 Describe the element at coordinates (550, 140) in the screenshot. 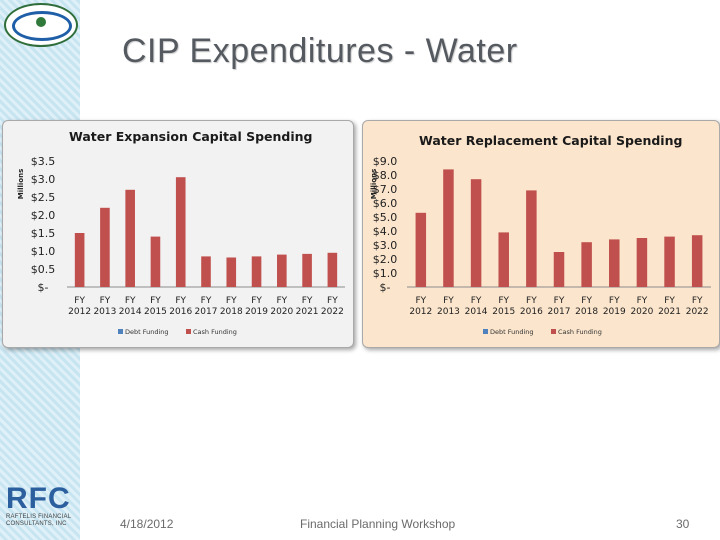

I see `chart-title: Water Replacement Capital Spending` at that location.